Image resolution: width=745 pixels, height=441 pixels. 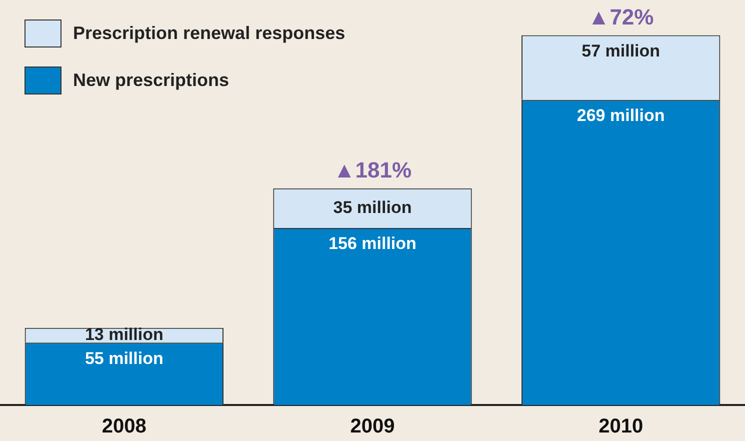 I want to click on data-label: 55 million, so click(x=124, y=358).